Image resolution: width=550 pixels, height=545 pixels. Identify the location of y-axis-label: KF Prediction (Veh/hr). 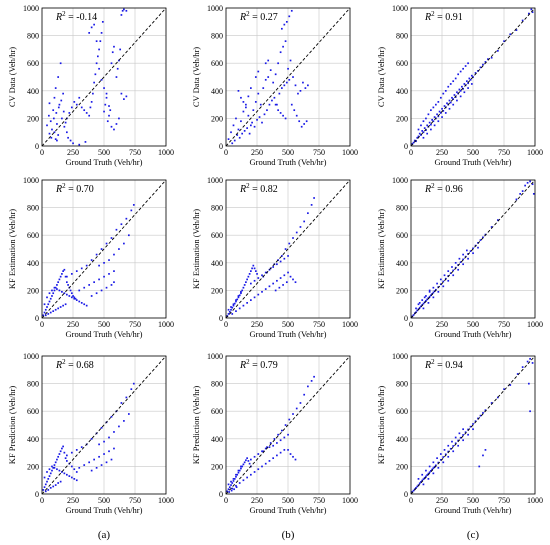
(381, 425).